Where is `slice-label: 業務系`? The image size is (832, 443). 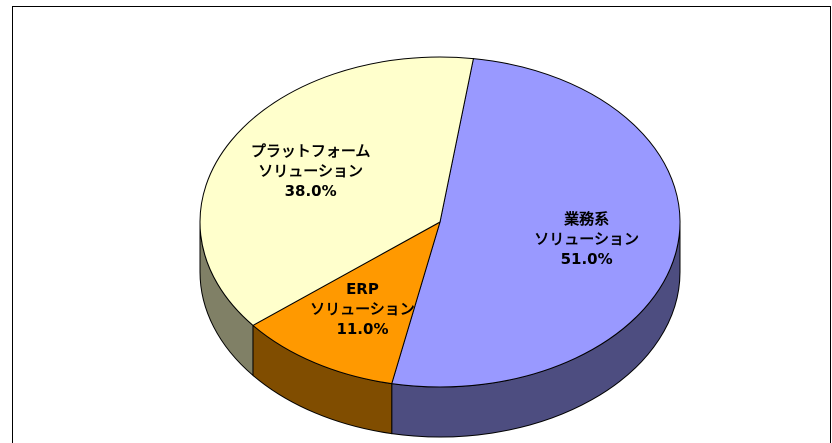
slice-label: 業務系 is located at coordinates (586, 219).